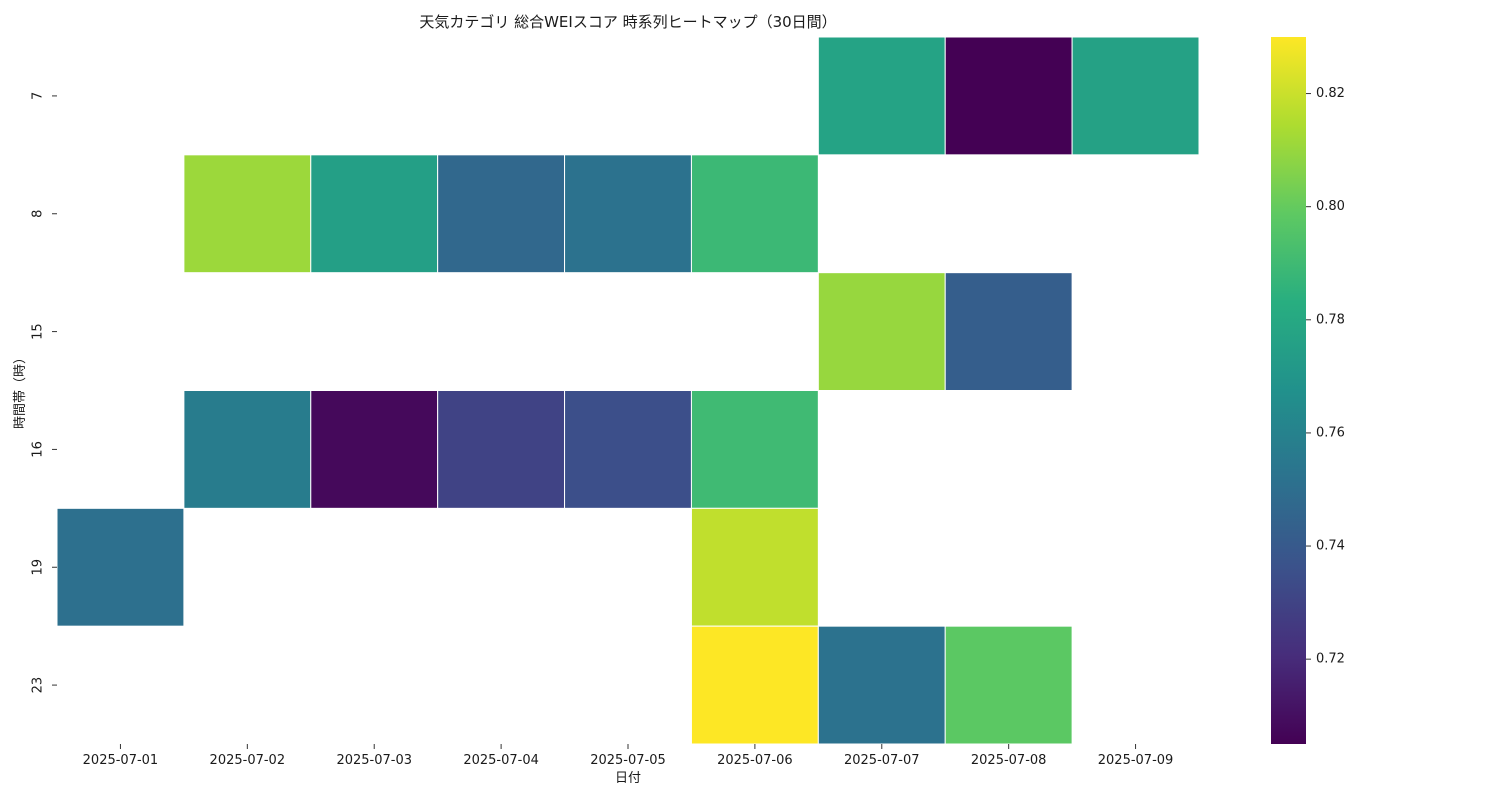 This screenshot has height=800, width=1500. What do you see at coordinates (1330, 206) in the screenshot?
I see `colorbar-tick-label: 0.80` at bounding box center [1330, 206].